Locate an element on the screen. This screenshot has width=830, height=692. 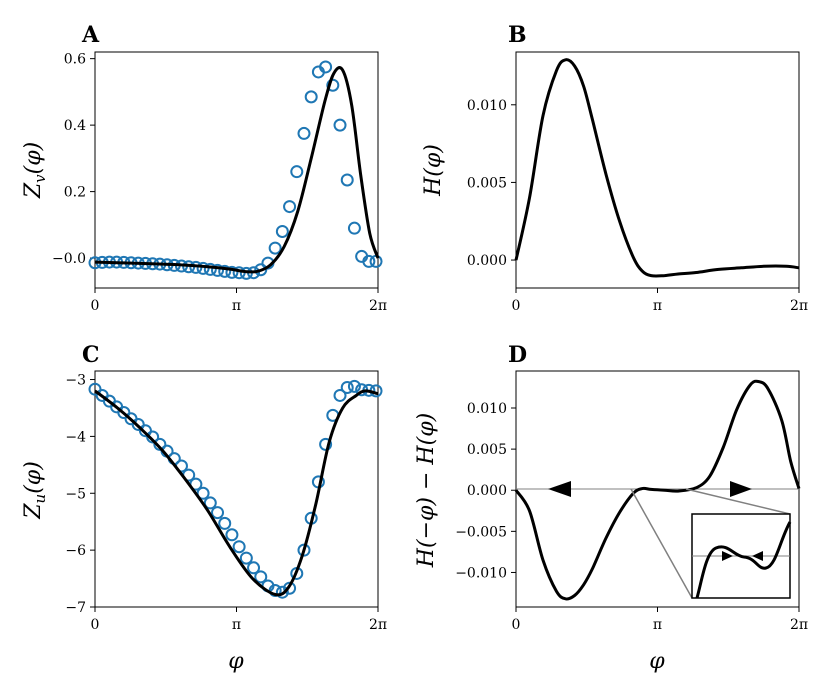
panel-a-frame is located at coordinates (236, 170).